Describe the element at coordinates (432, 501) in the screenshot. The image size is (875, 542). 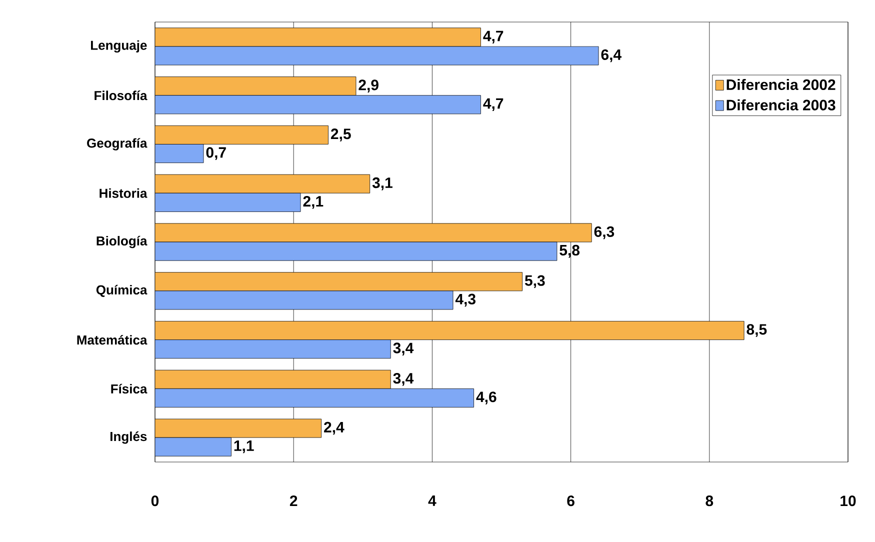
I see `x-tick-label: 4` at that location.